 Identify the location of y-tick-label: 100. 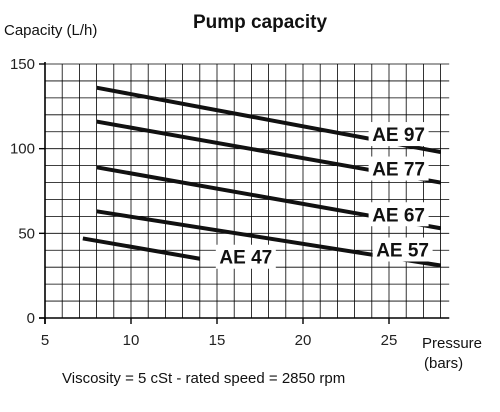
(22, 149).